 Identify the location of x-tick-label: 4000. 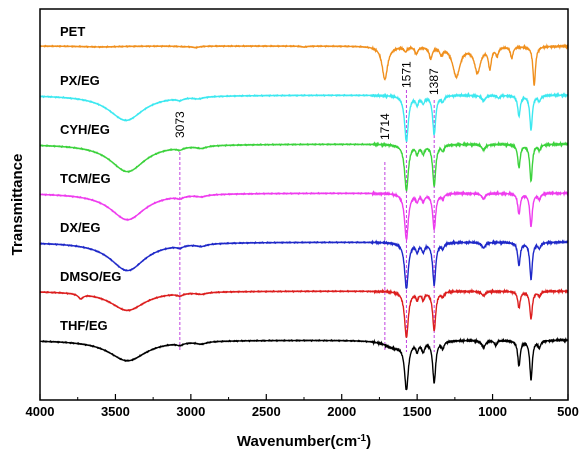
(40, 411).